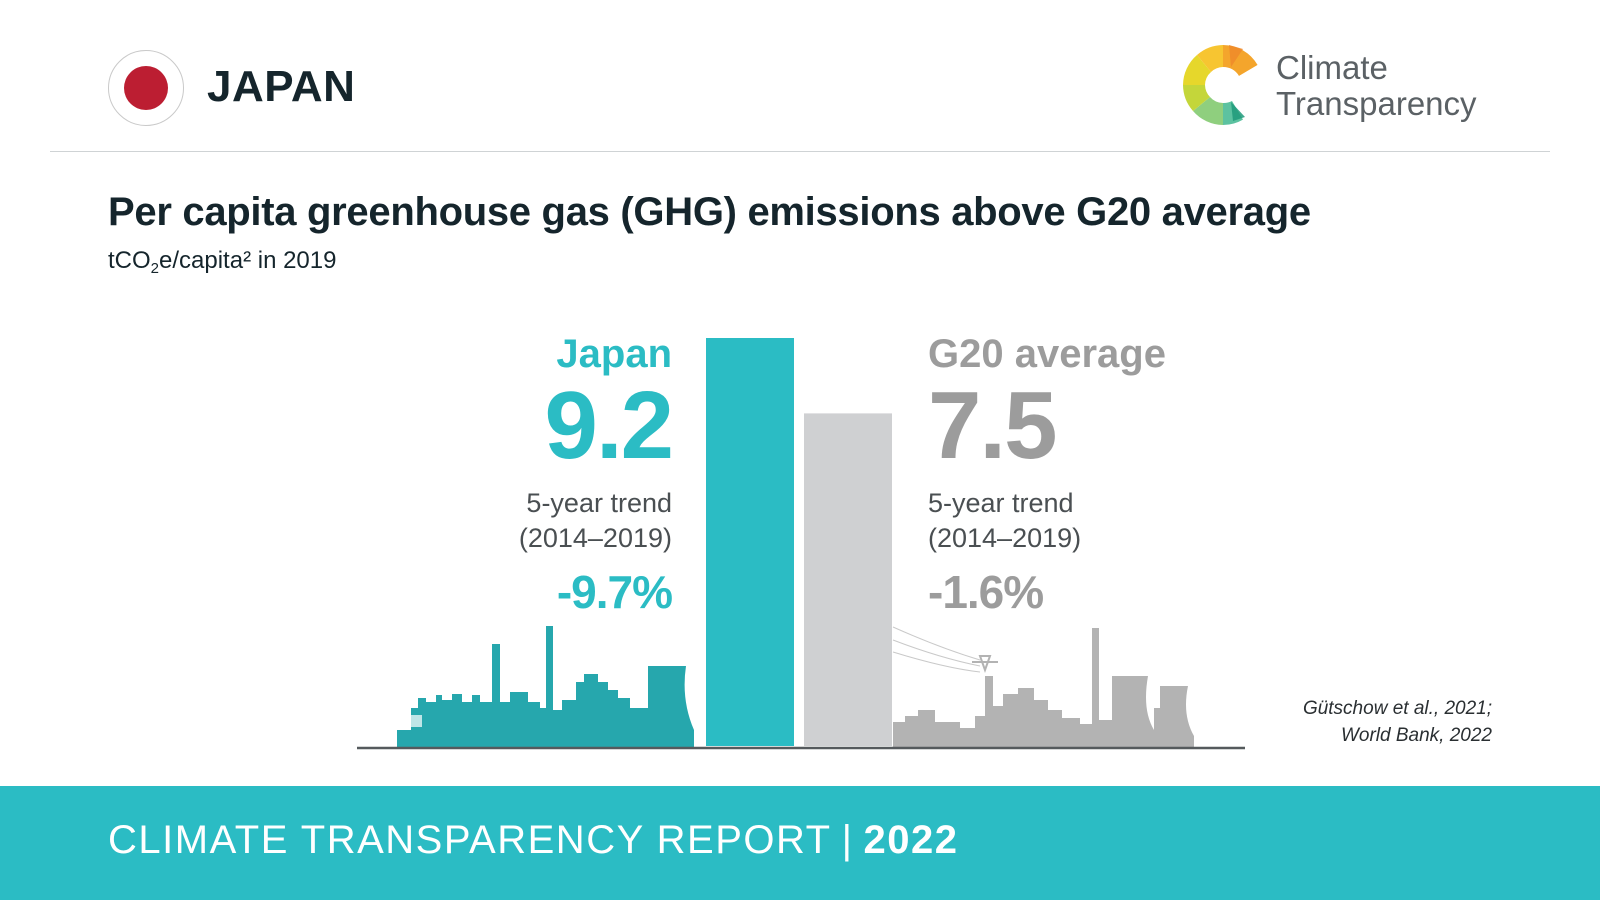  I want to click on japan-trend-label: 5-year trend (2014–2019), so click(595, 521).